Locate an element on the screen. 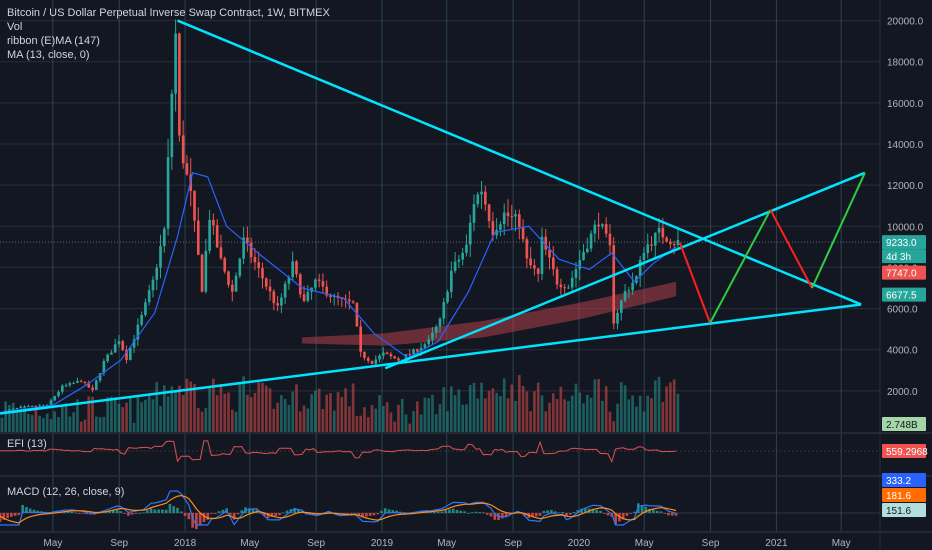 The width and height of the screenshot is (932, 550). projection-down is located at coordinates (791, 249).